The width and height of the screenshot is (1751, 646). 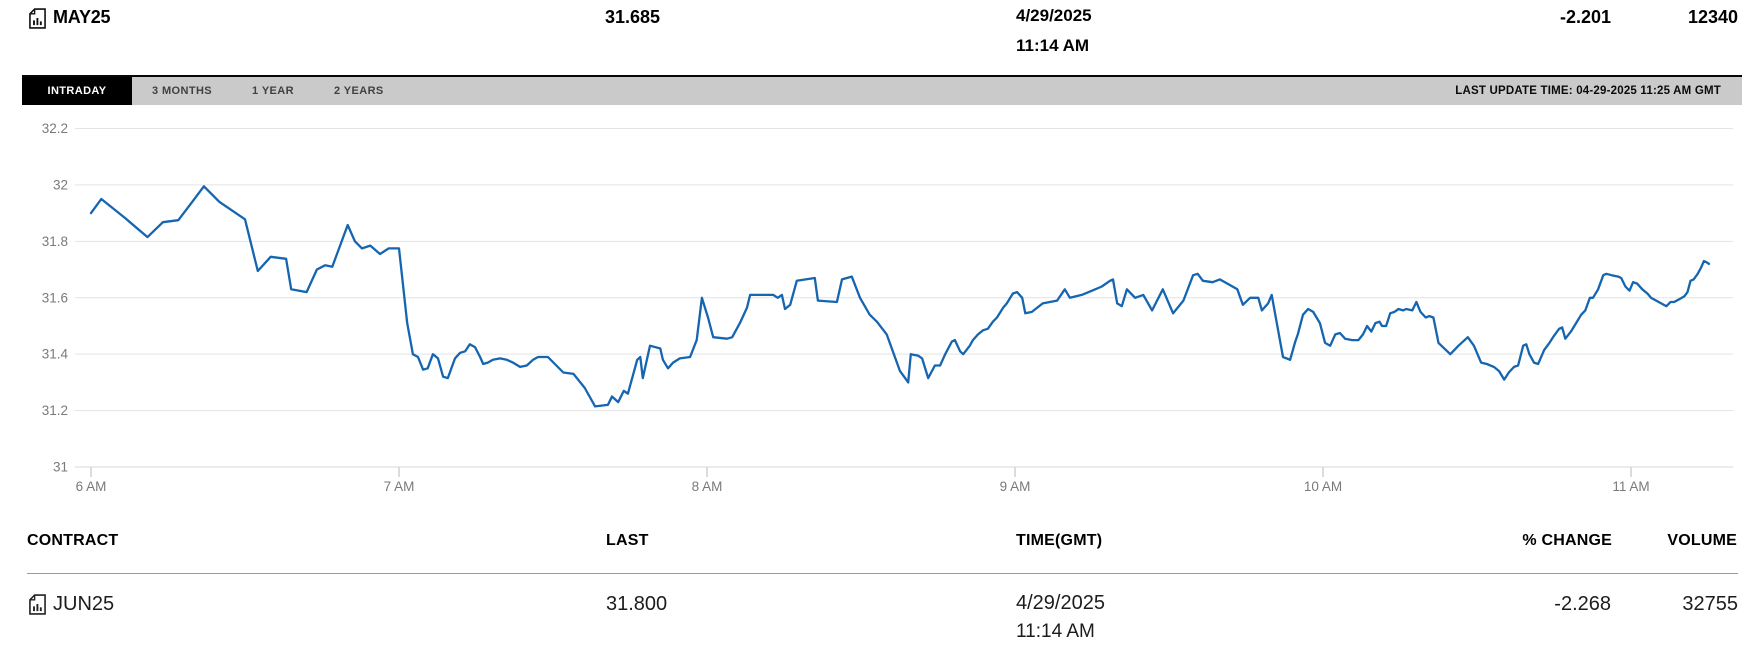 I want to click on x-axis-label: 7 AM, so click(x=399, y=486).